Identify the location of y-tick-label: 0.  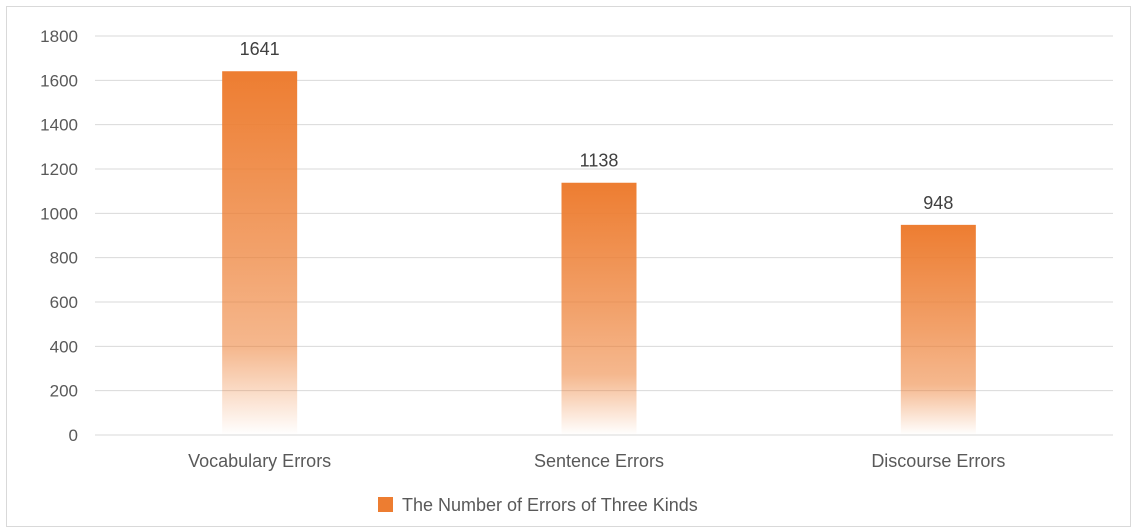
(73, 435).